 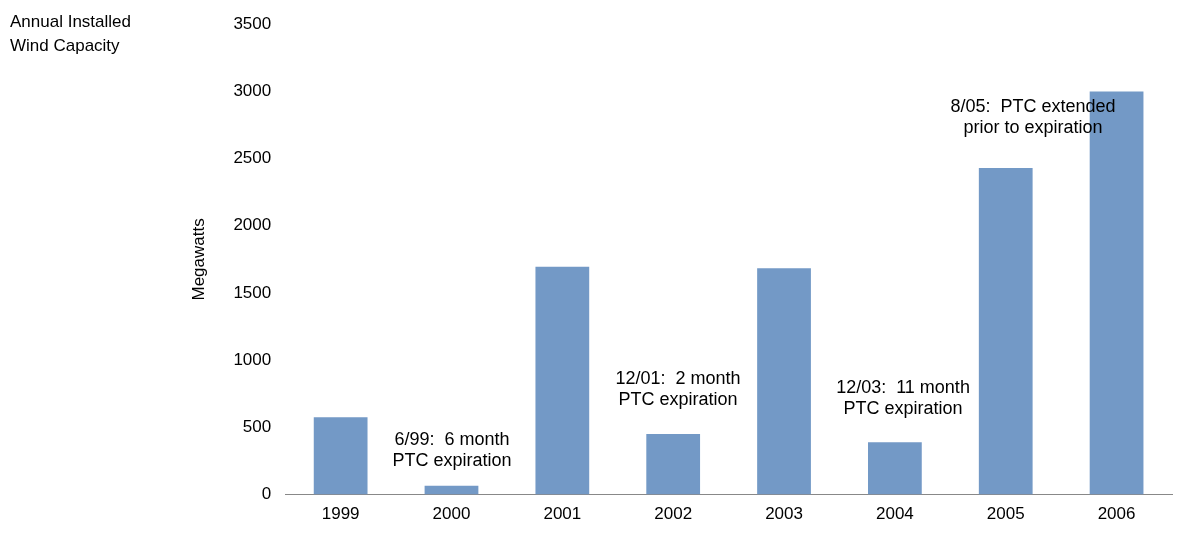 I want to click on y-tick-label: 2000, so click(x=252, y=225).